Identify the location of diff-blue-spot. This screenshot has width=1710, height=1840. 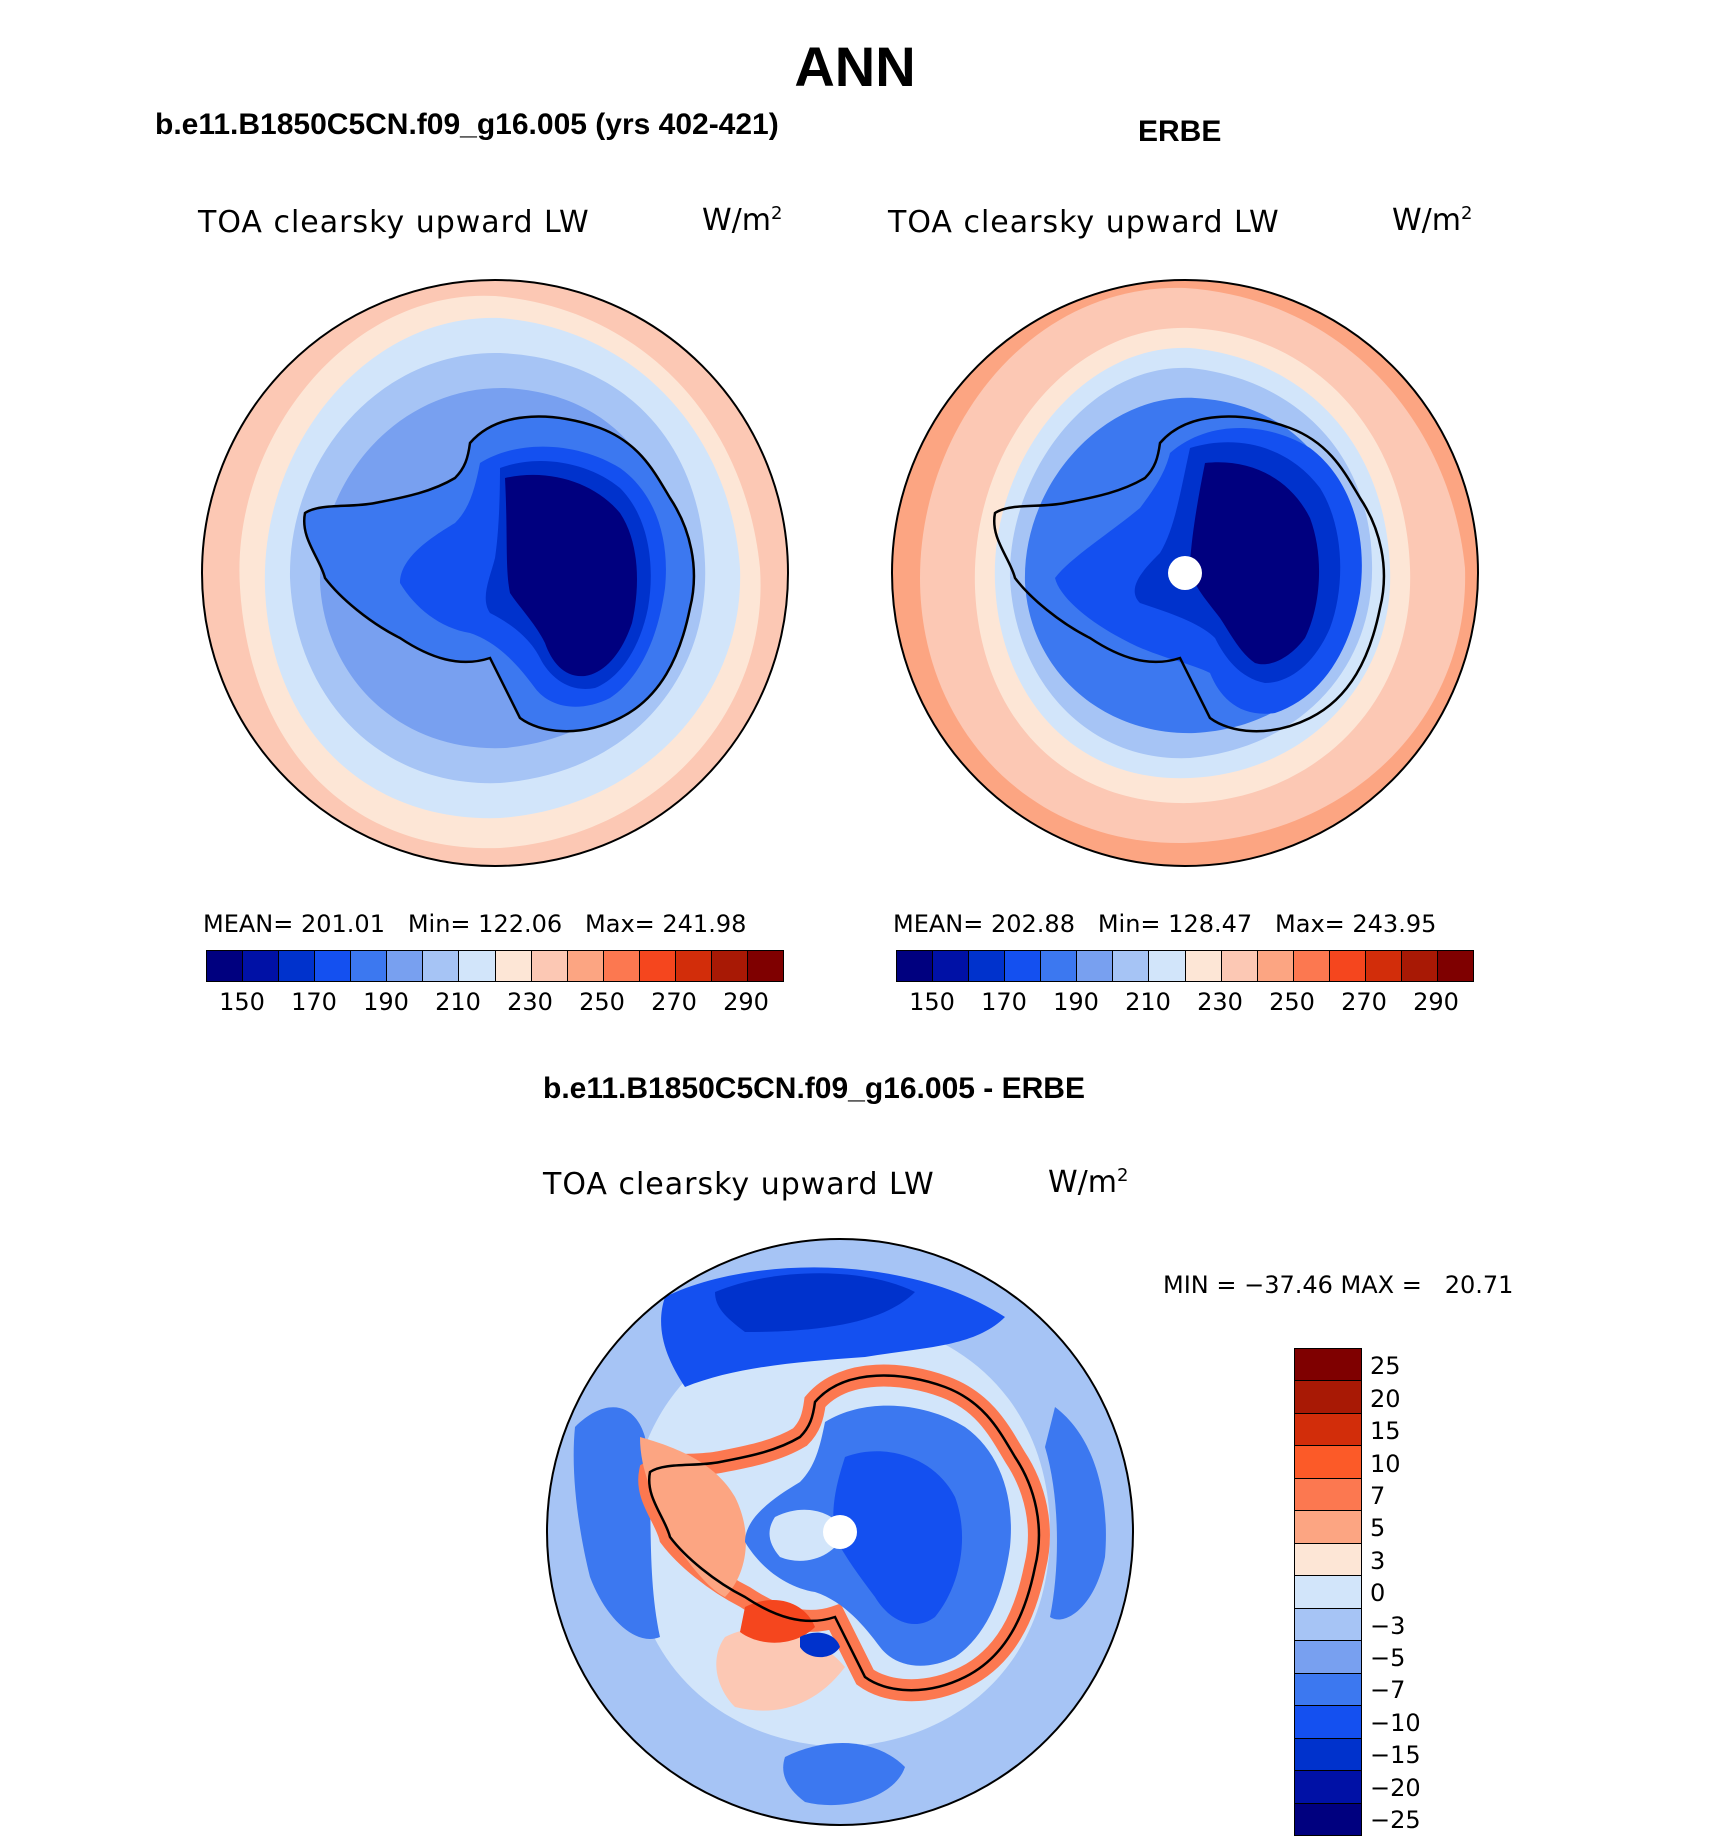
(820, 1645).